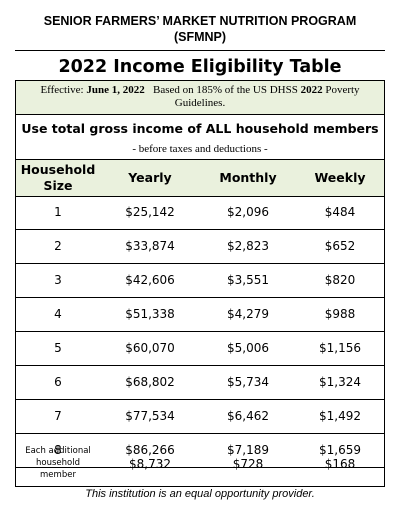 Image resolution: width=400 pixels, height=517 pixels. What do you see at coordinates (200, 37) in the screenshot?
I see `program-acronym: (SFMNP)` at bounding box center [200, 37].